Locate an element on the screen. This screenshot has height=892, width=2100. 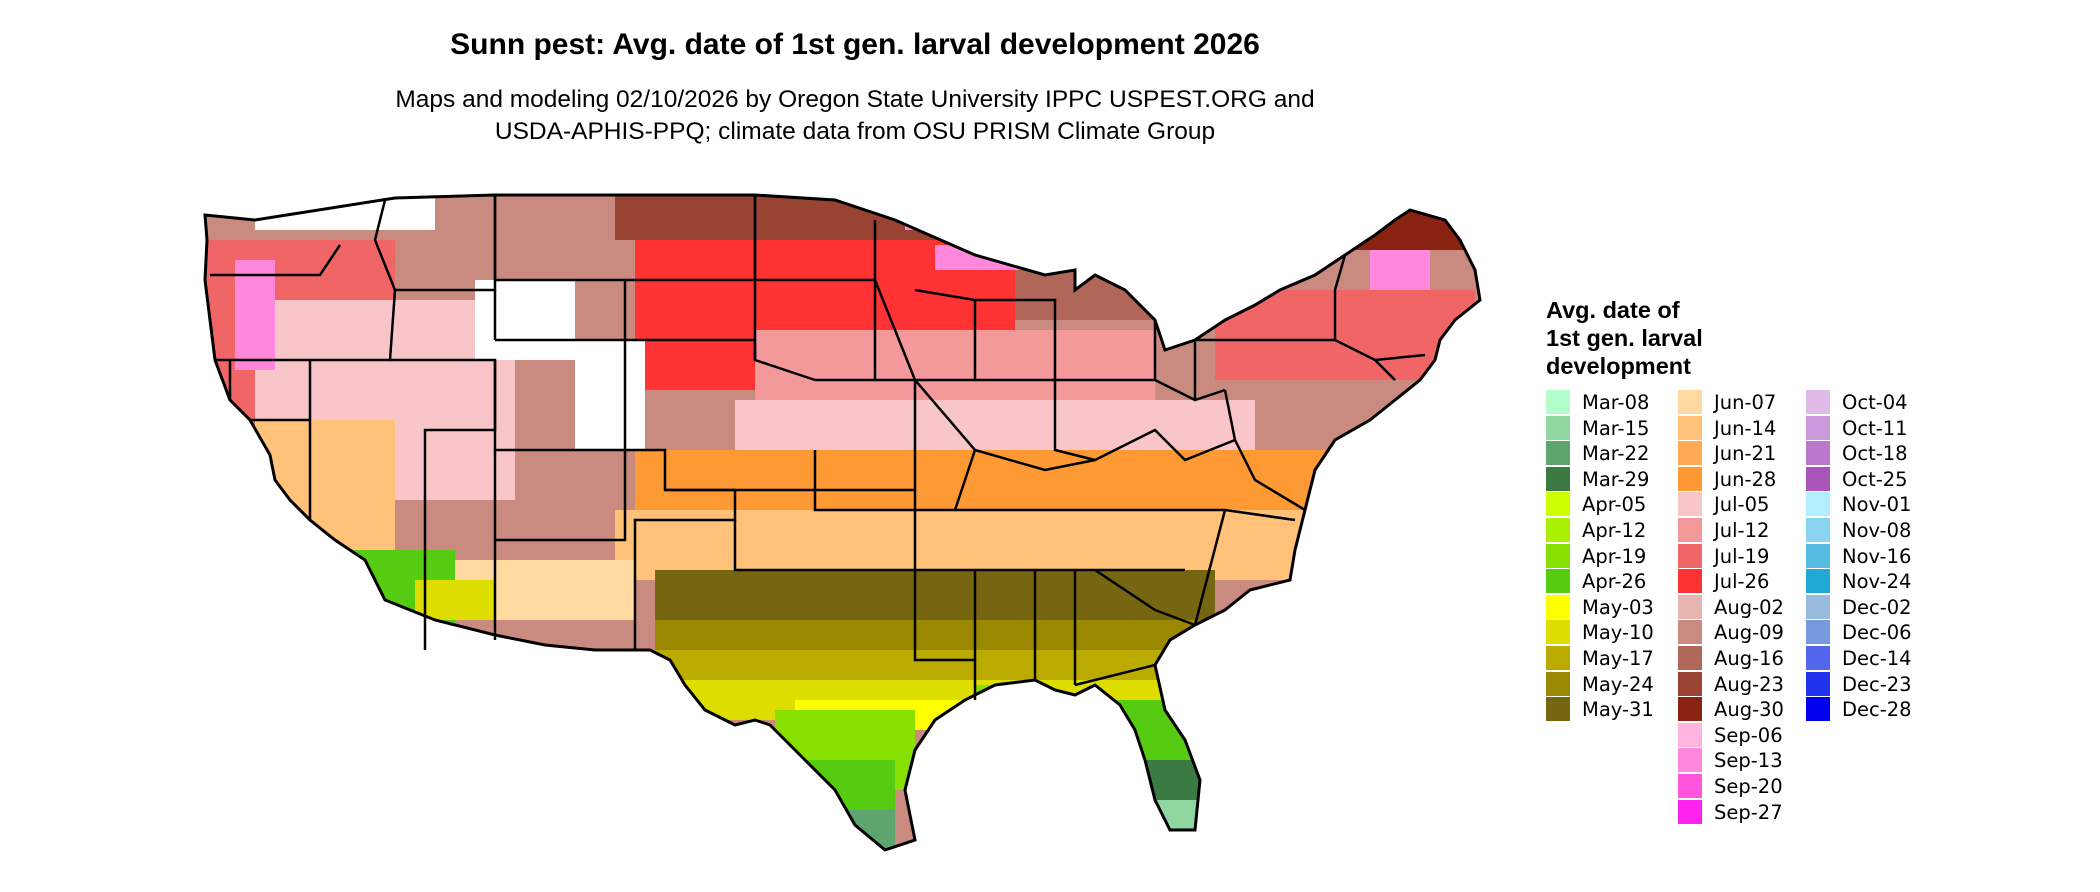
legend-label: Mar-29 is located at coordinates (1616, 479).